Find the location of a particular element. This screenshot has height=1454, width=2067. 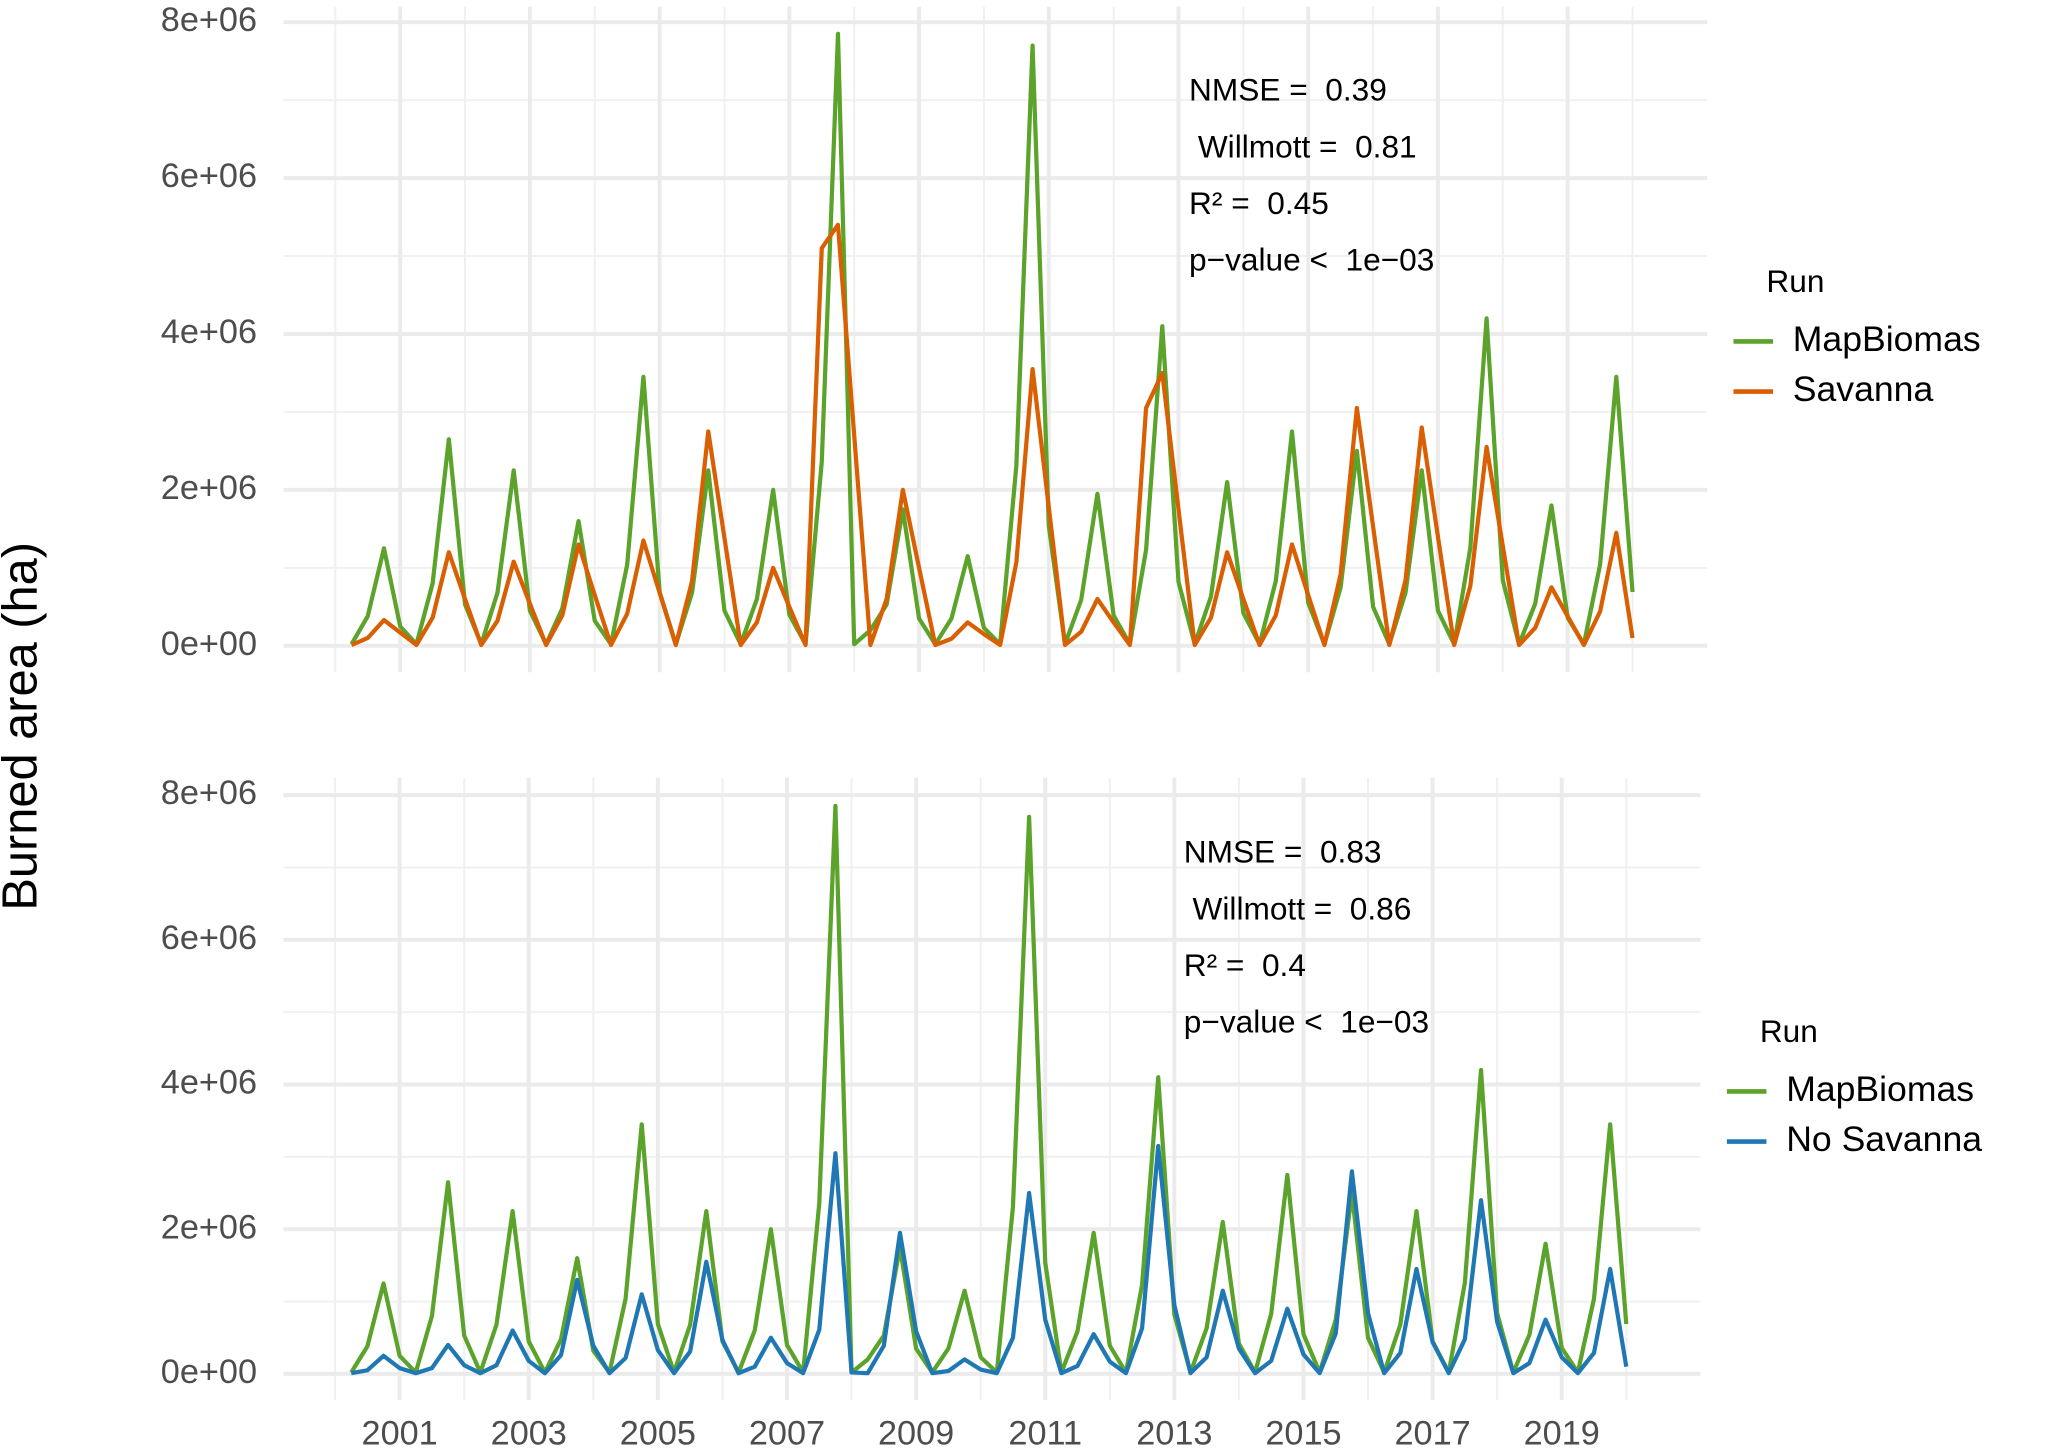

x-tick-label: 2015 is located at coordinates (1303, 1434).